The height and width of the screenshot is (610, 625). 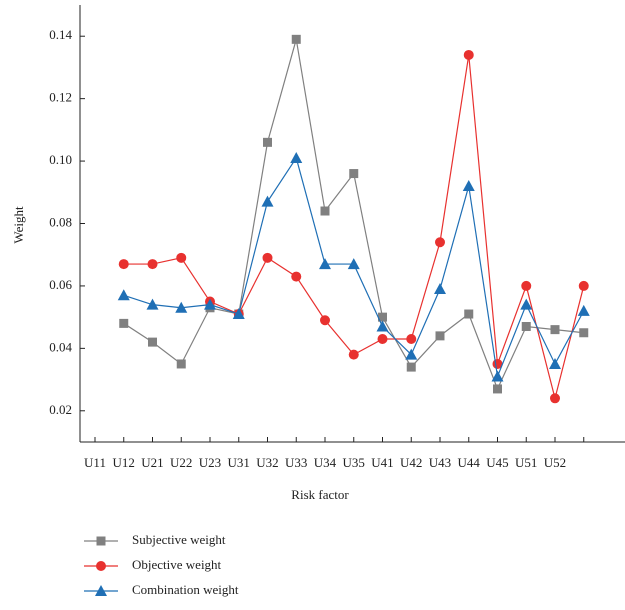 What do you see at coordinates (185, 589) in the screenshot?
I see `legend-label: Combination weight` at bounding box center [185, 589].